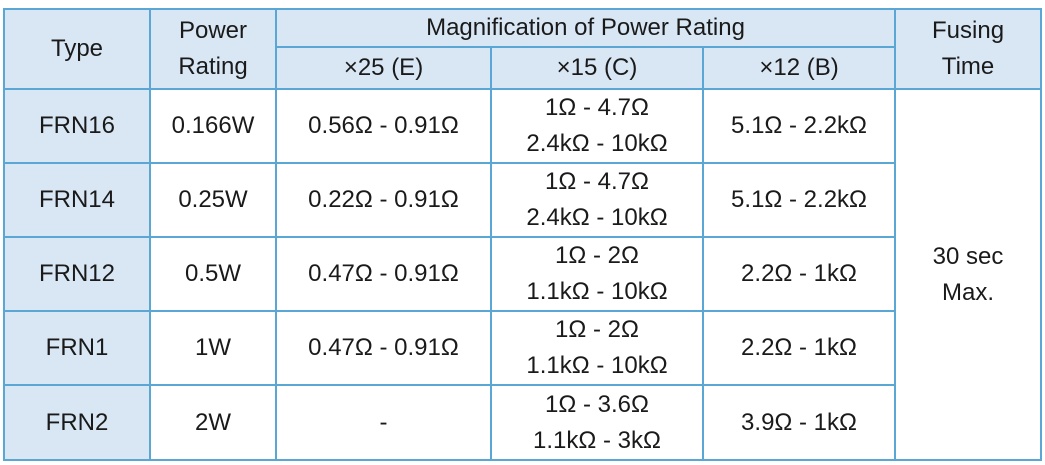 The height and width of the screenshot is (465, 1045). What do you see at coordinates (213, 30) in the screenshot?
I see `header-power-rating-line1: Power` at bounding box center [213, 30].